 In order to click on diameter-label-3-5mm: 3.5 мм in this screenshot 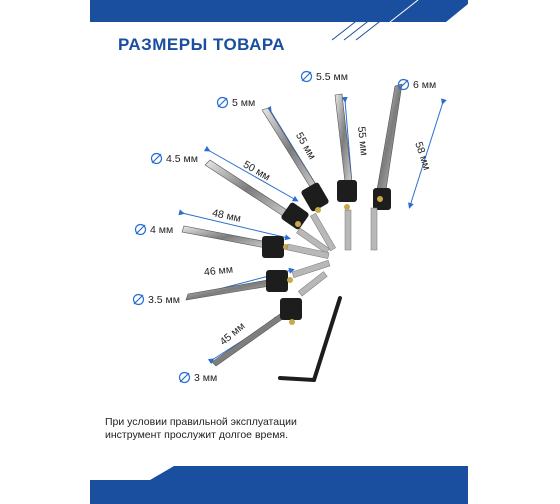, I will do `click(156, 299)`.